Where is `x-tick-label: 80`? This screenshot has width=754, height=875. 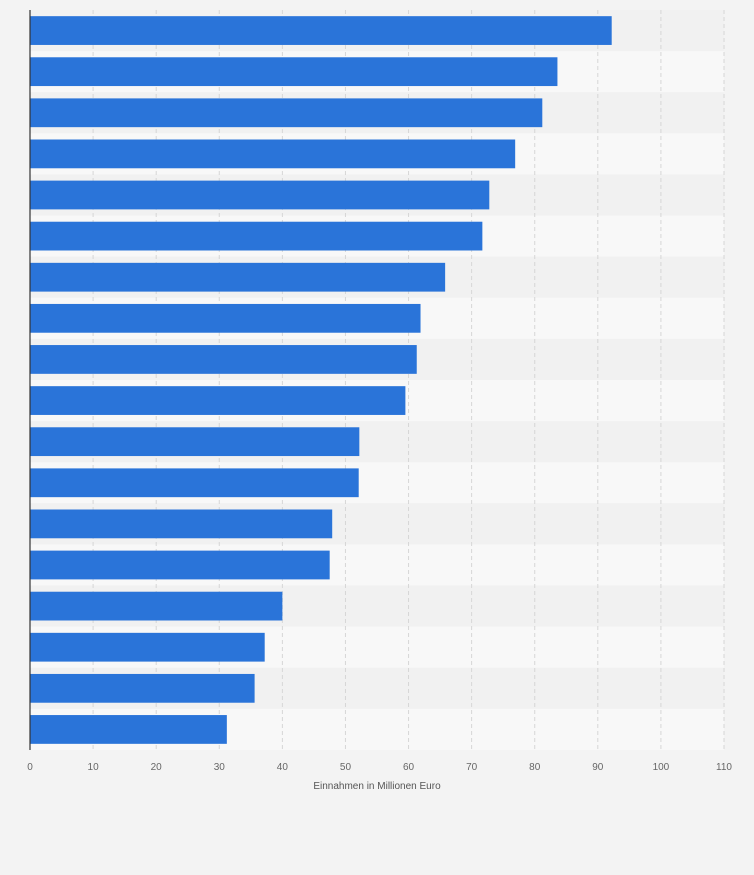
x-tick-label: 80 is located at coordinates (535, 767).